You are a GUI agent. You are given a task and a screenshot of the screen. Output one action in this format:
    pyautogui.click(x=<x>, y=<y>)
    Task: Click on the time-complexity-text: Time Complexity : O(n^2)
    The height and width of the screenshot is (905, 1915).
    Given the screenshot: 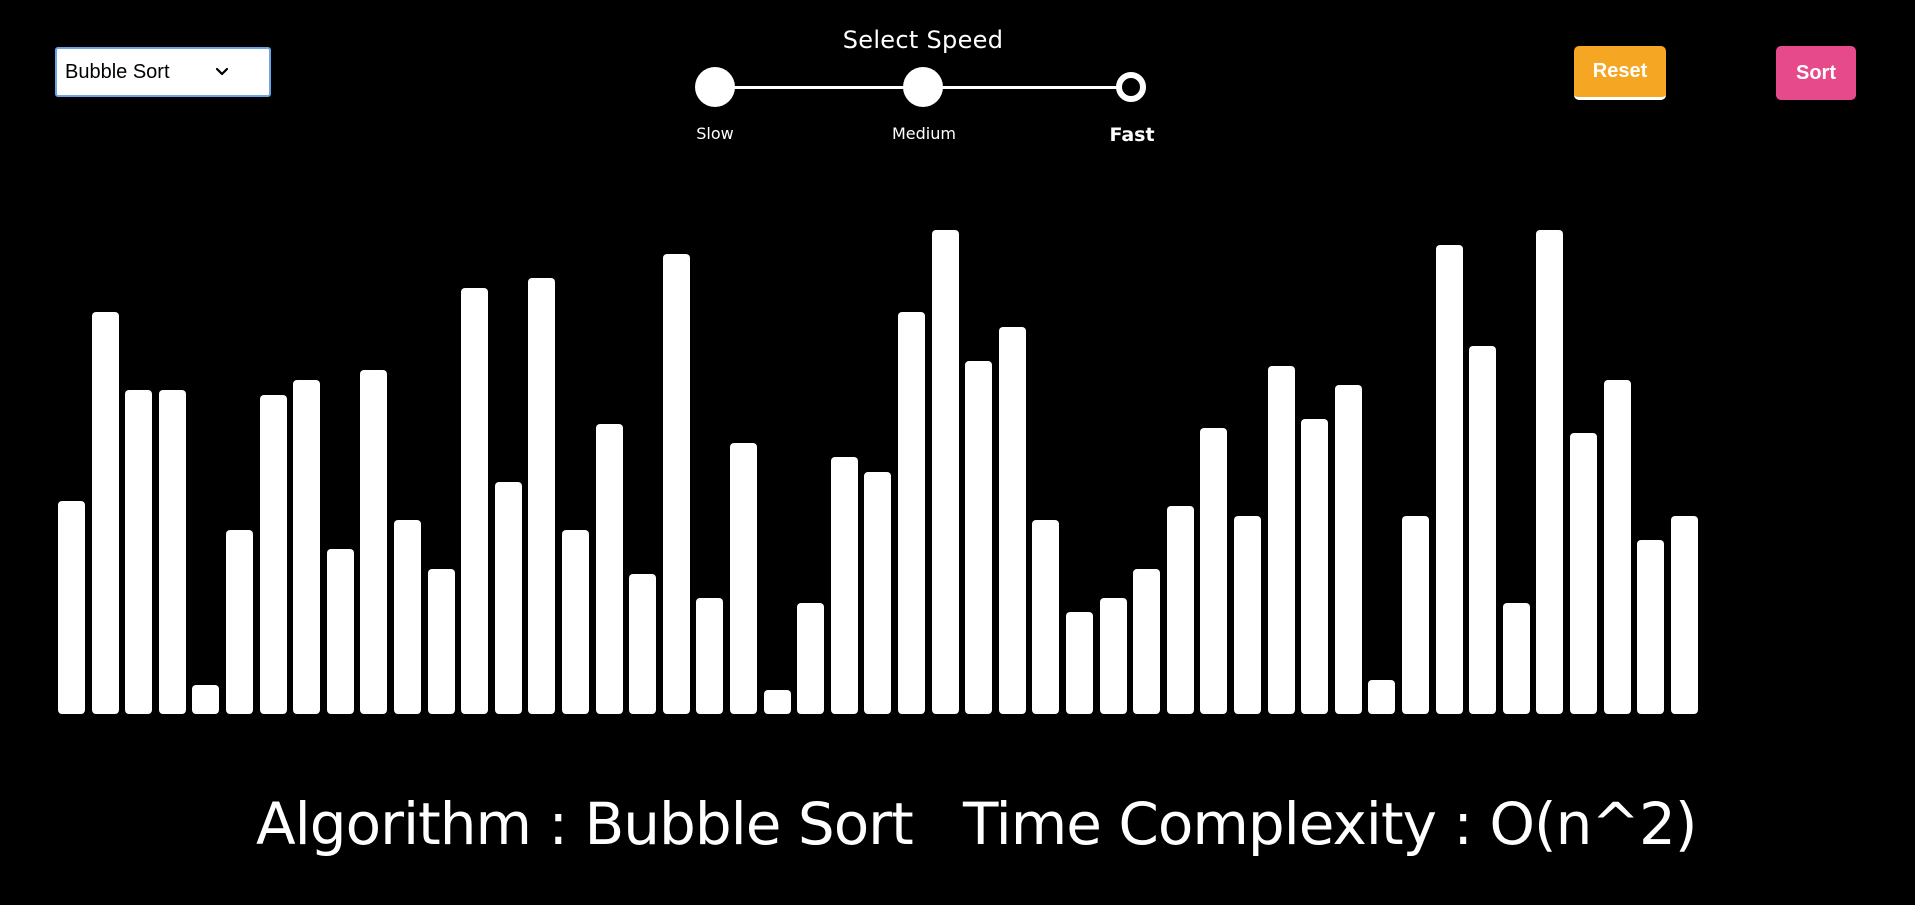 What is the action you would take?
    pyautogui.click(x=1330, y=824)
    